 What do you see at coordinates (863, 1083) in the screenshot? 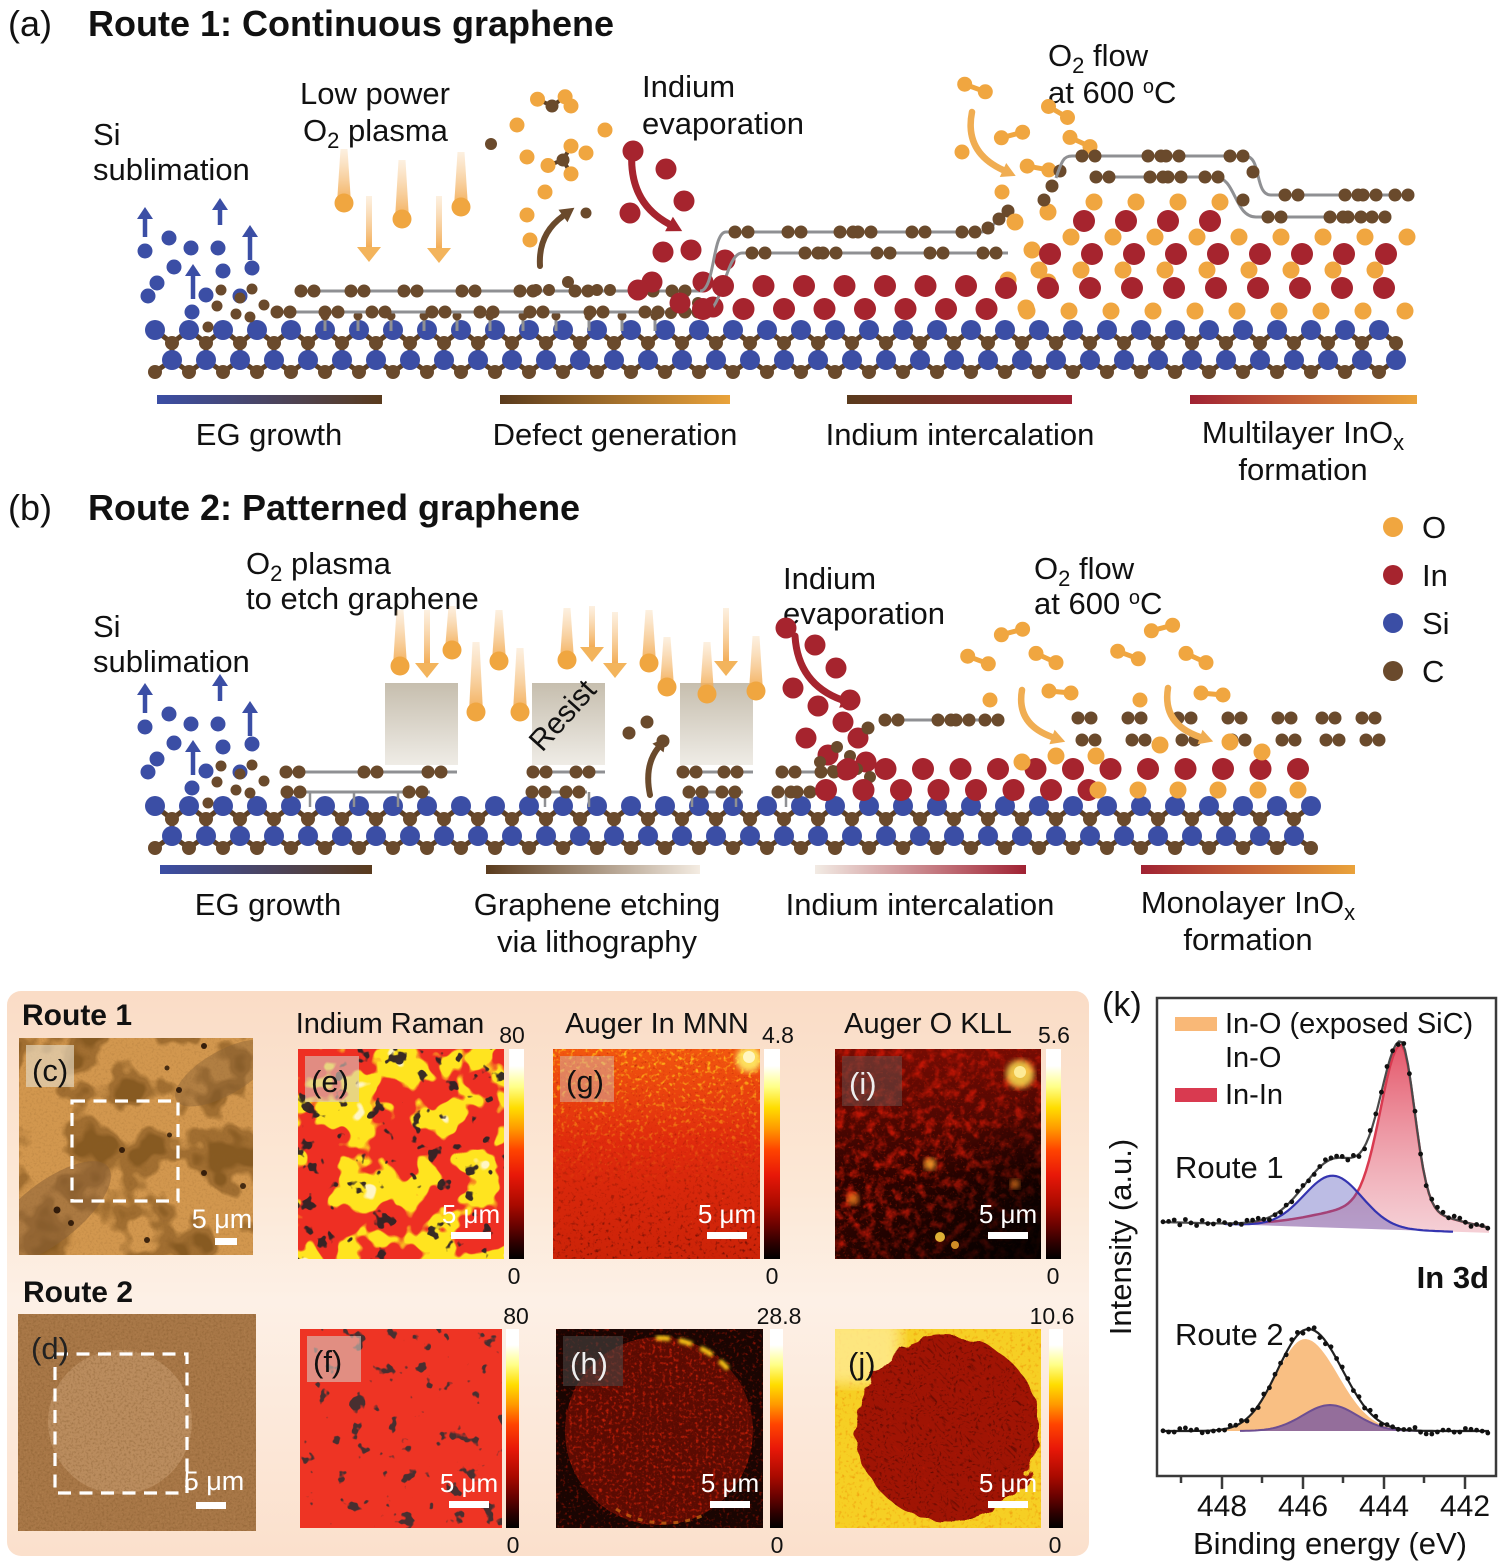
I see `svg-text: (i)` at bounding box center [863, 1083].